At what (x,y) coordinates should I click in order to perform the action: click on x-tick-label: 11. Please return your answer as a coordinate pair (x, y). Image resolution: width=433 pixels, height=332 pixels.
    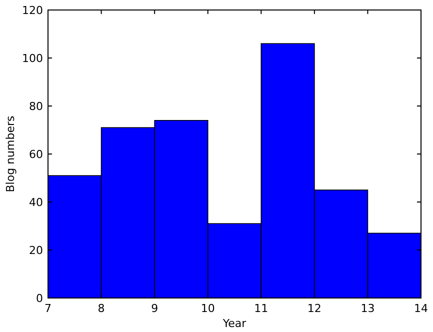
    Looking at the image, I should click on (261, 308).